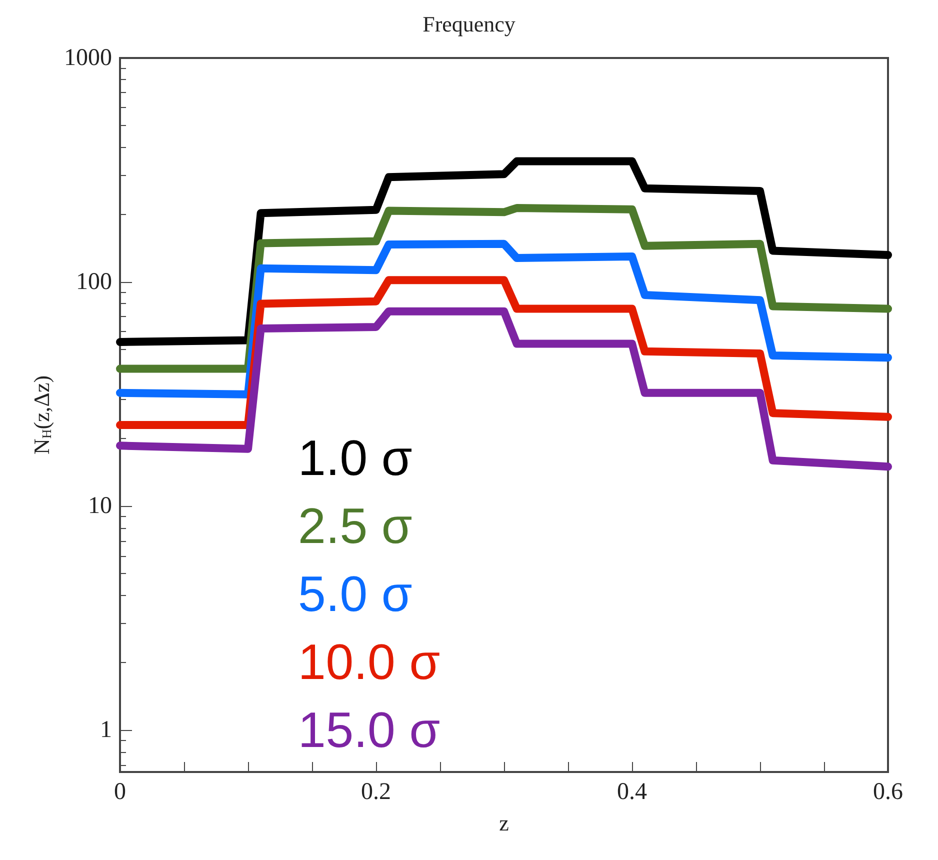  Describe the element at coordinates (376, 792) in the screenshot. I see `x-tick-label: 0.2` at that location.